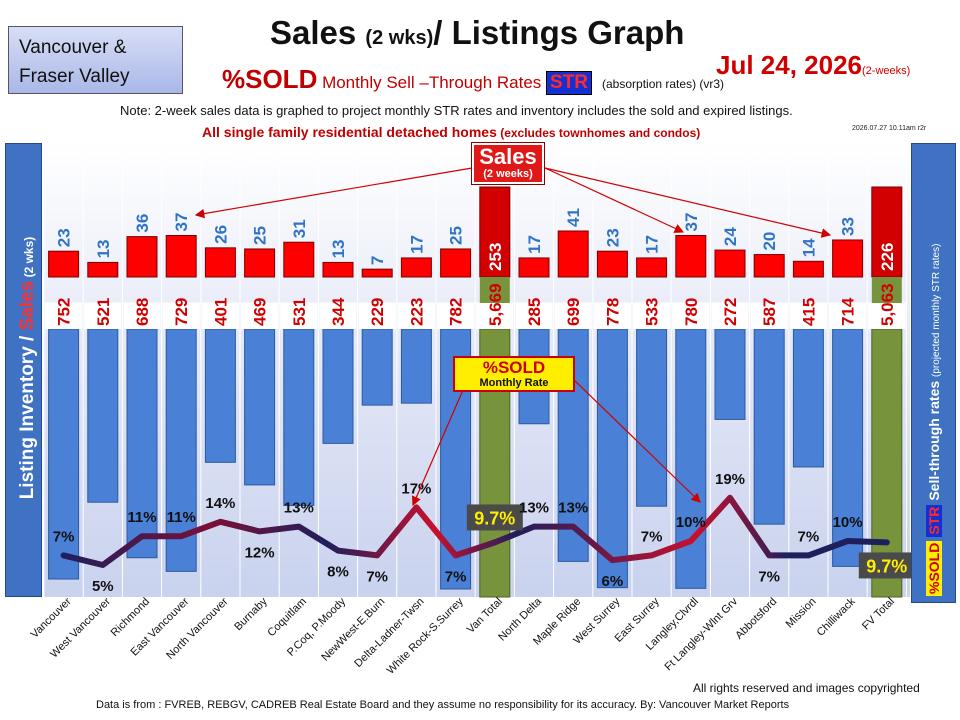 This screenshot has height=720, width=960. What do you see at coordinates (338, 572) in the screenshot?
I see `str-label: 8%` at bounding box center [338, 572].